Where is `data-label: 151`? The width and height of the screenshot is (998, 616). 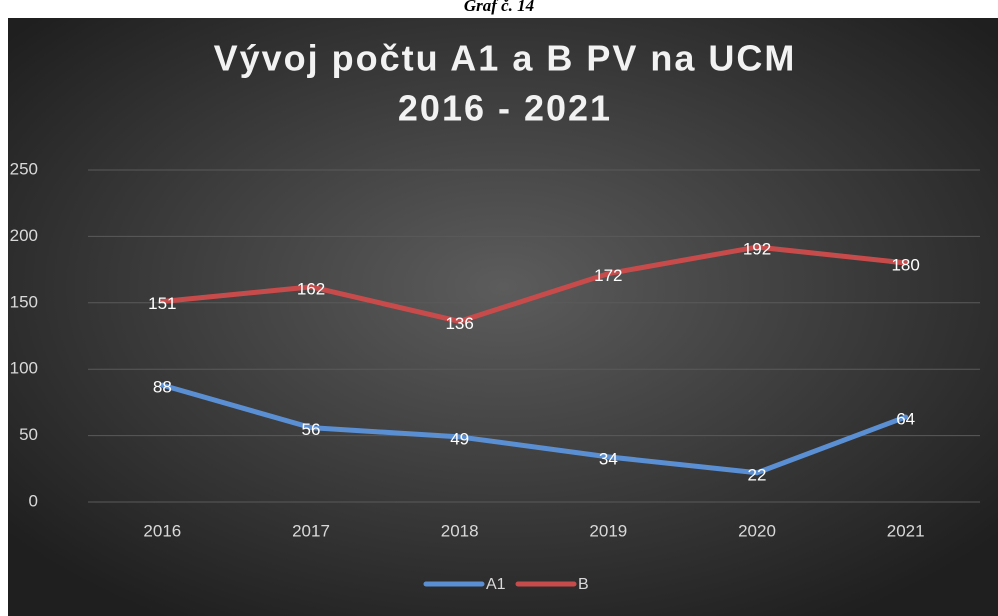 data-label: 151 is located at coordinates (162, 303).